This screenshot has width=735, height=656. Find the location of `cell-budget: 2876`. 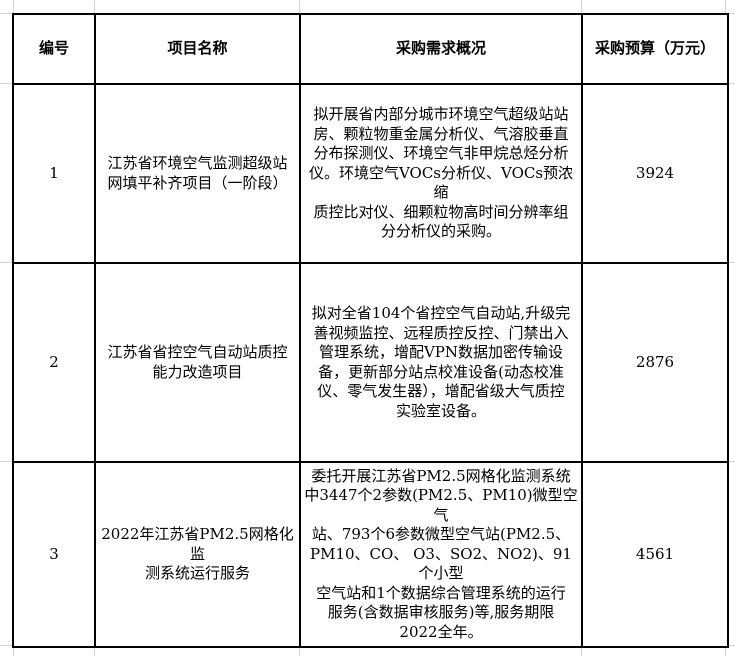

cell-budget: 2876 is located at coordinates (655, 362).